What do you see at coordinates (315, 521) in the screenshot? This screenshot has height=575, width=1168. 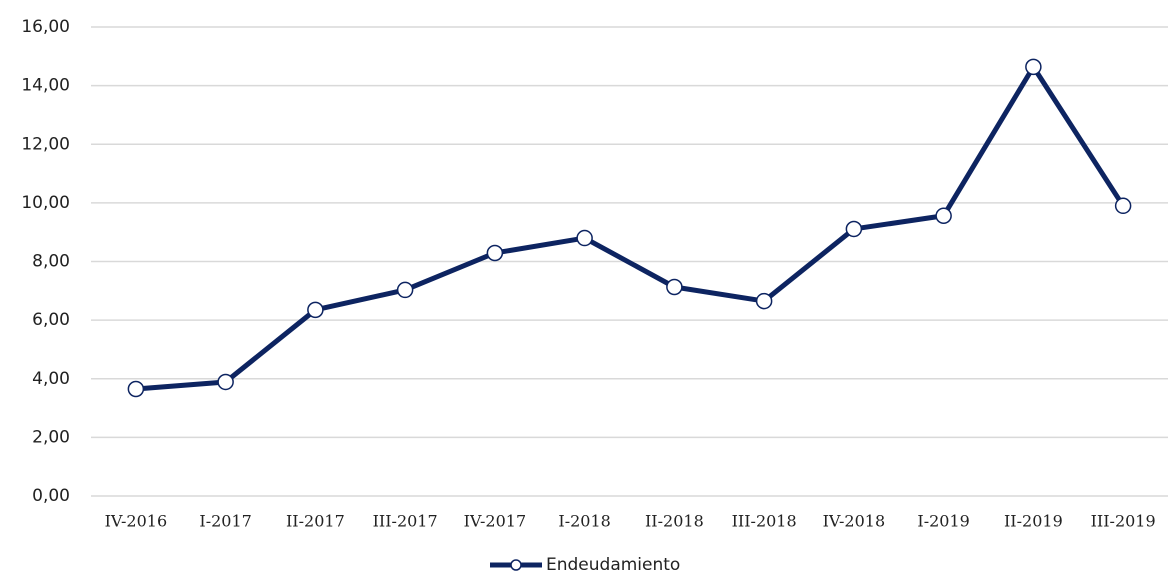 I see `x-tick-label: II-2017` at bounding box center [315, 521].